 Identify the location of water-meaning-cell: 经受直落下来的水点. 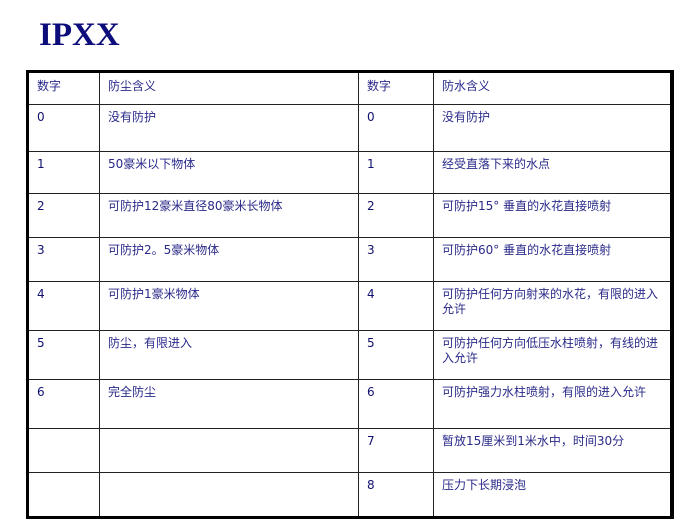
(552, 172).